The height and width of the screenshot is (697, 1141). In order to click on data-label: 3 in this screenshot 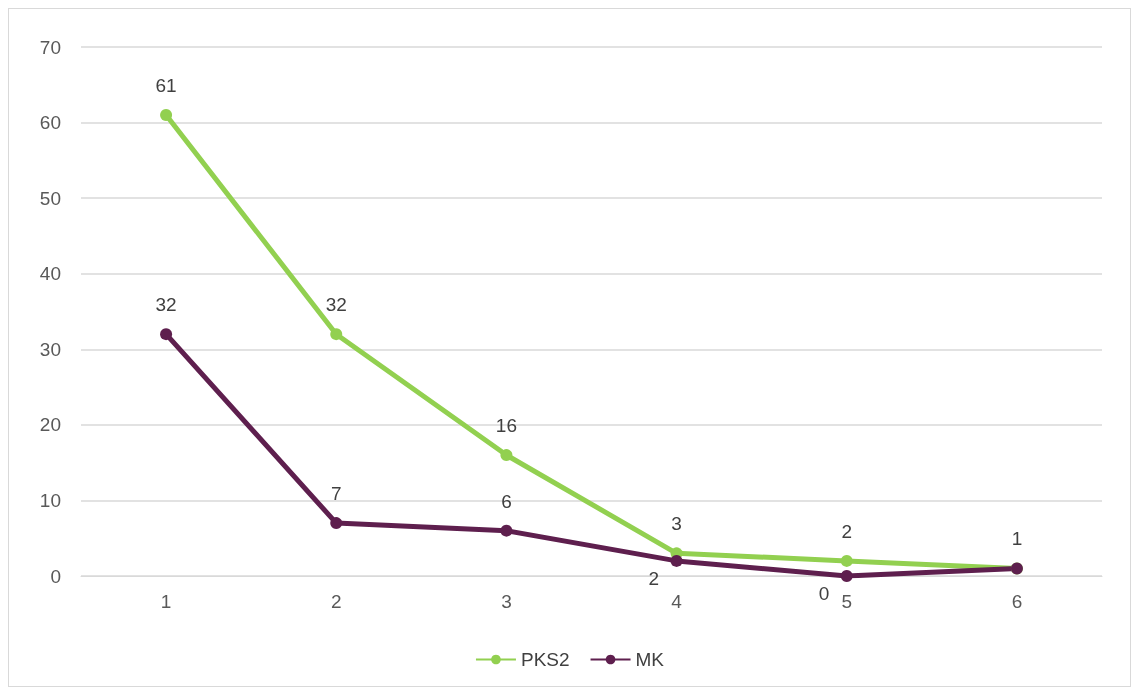, I will do `click(676, 524)`.